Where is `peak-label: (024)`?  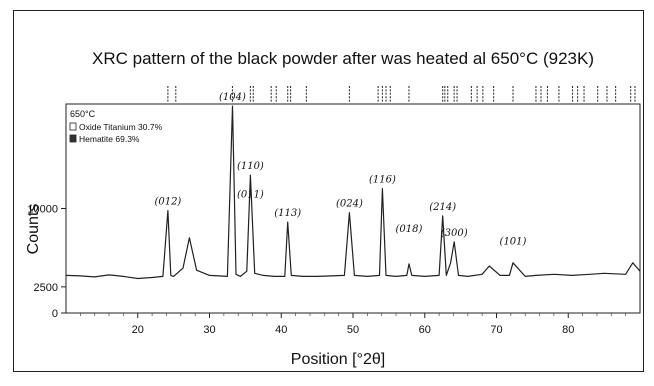 peak-label: (024) is located at coordinates (349, 204).